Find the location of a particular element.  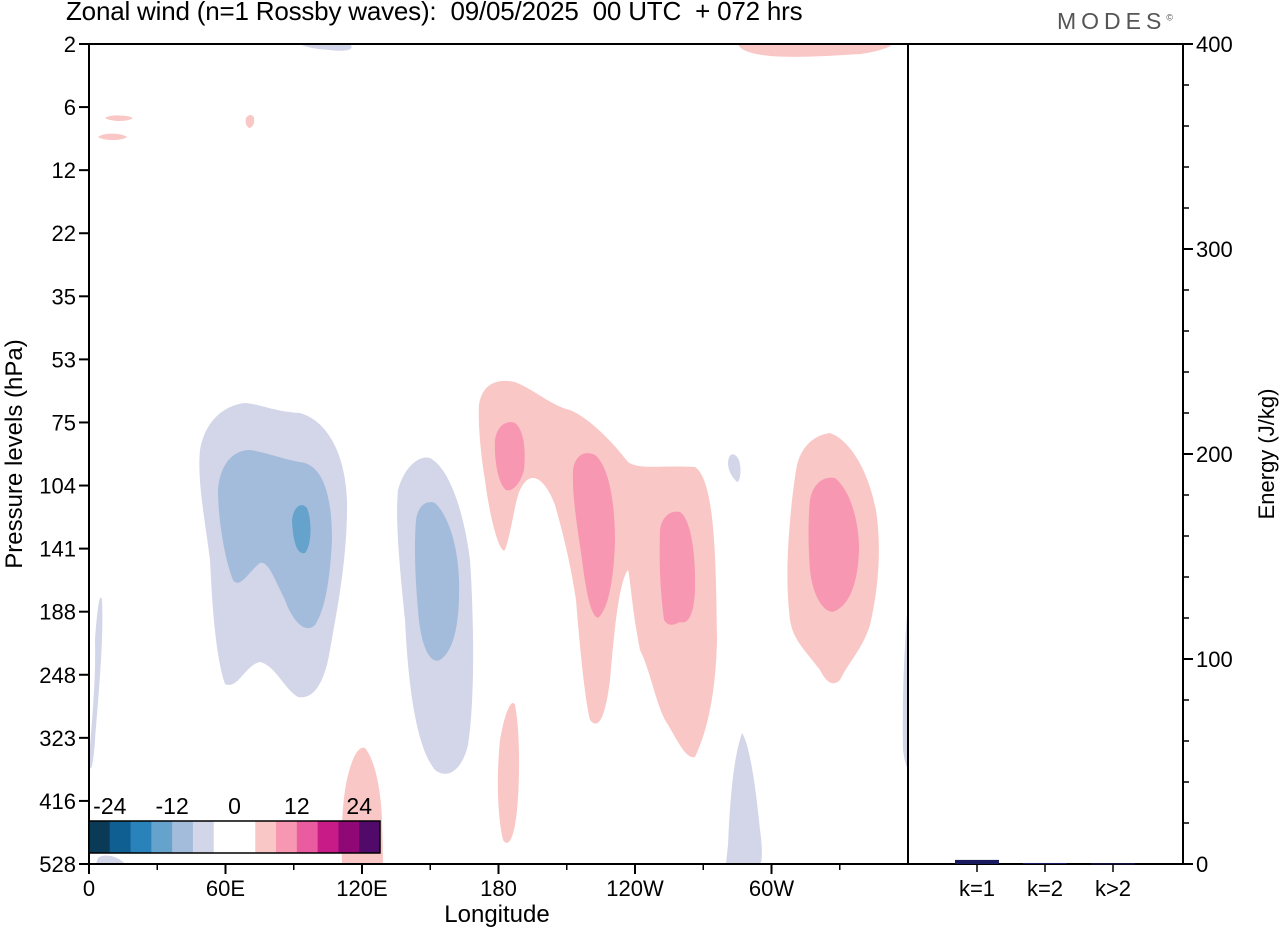

energy-tick-label: 300 is located at coordinates (1214, 249).